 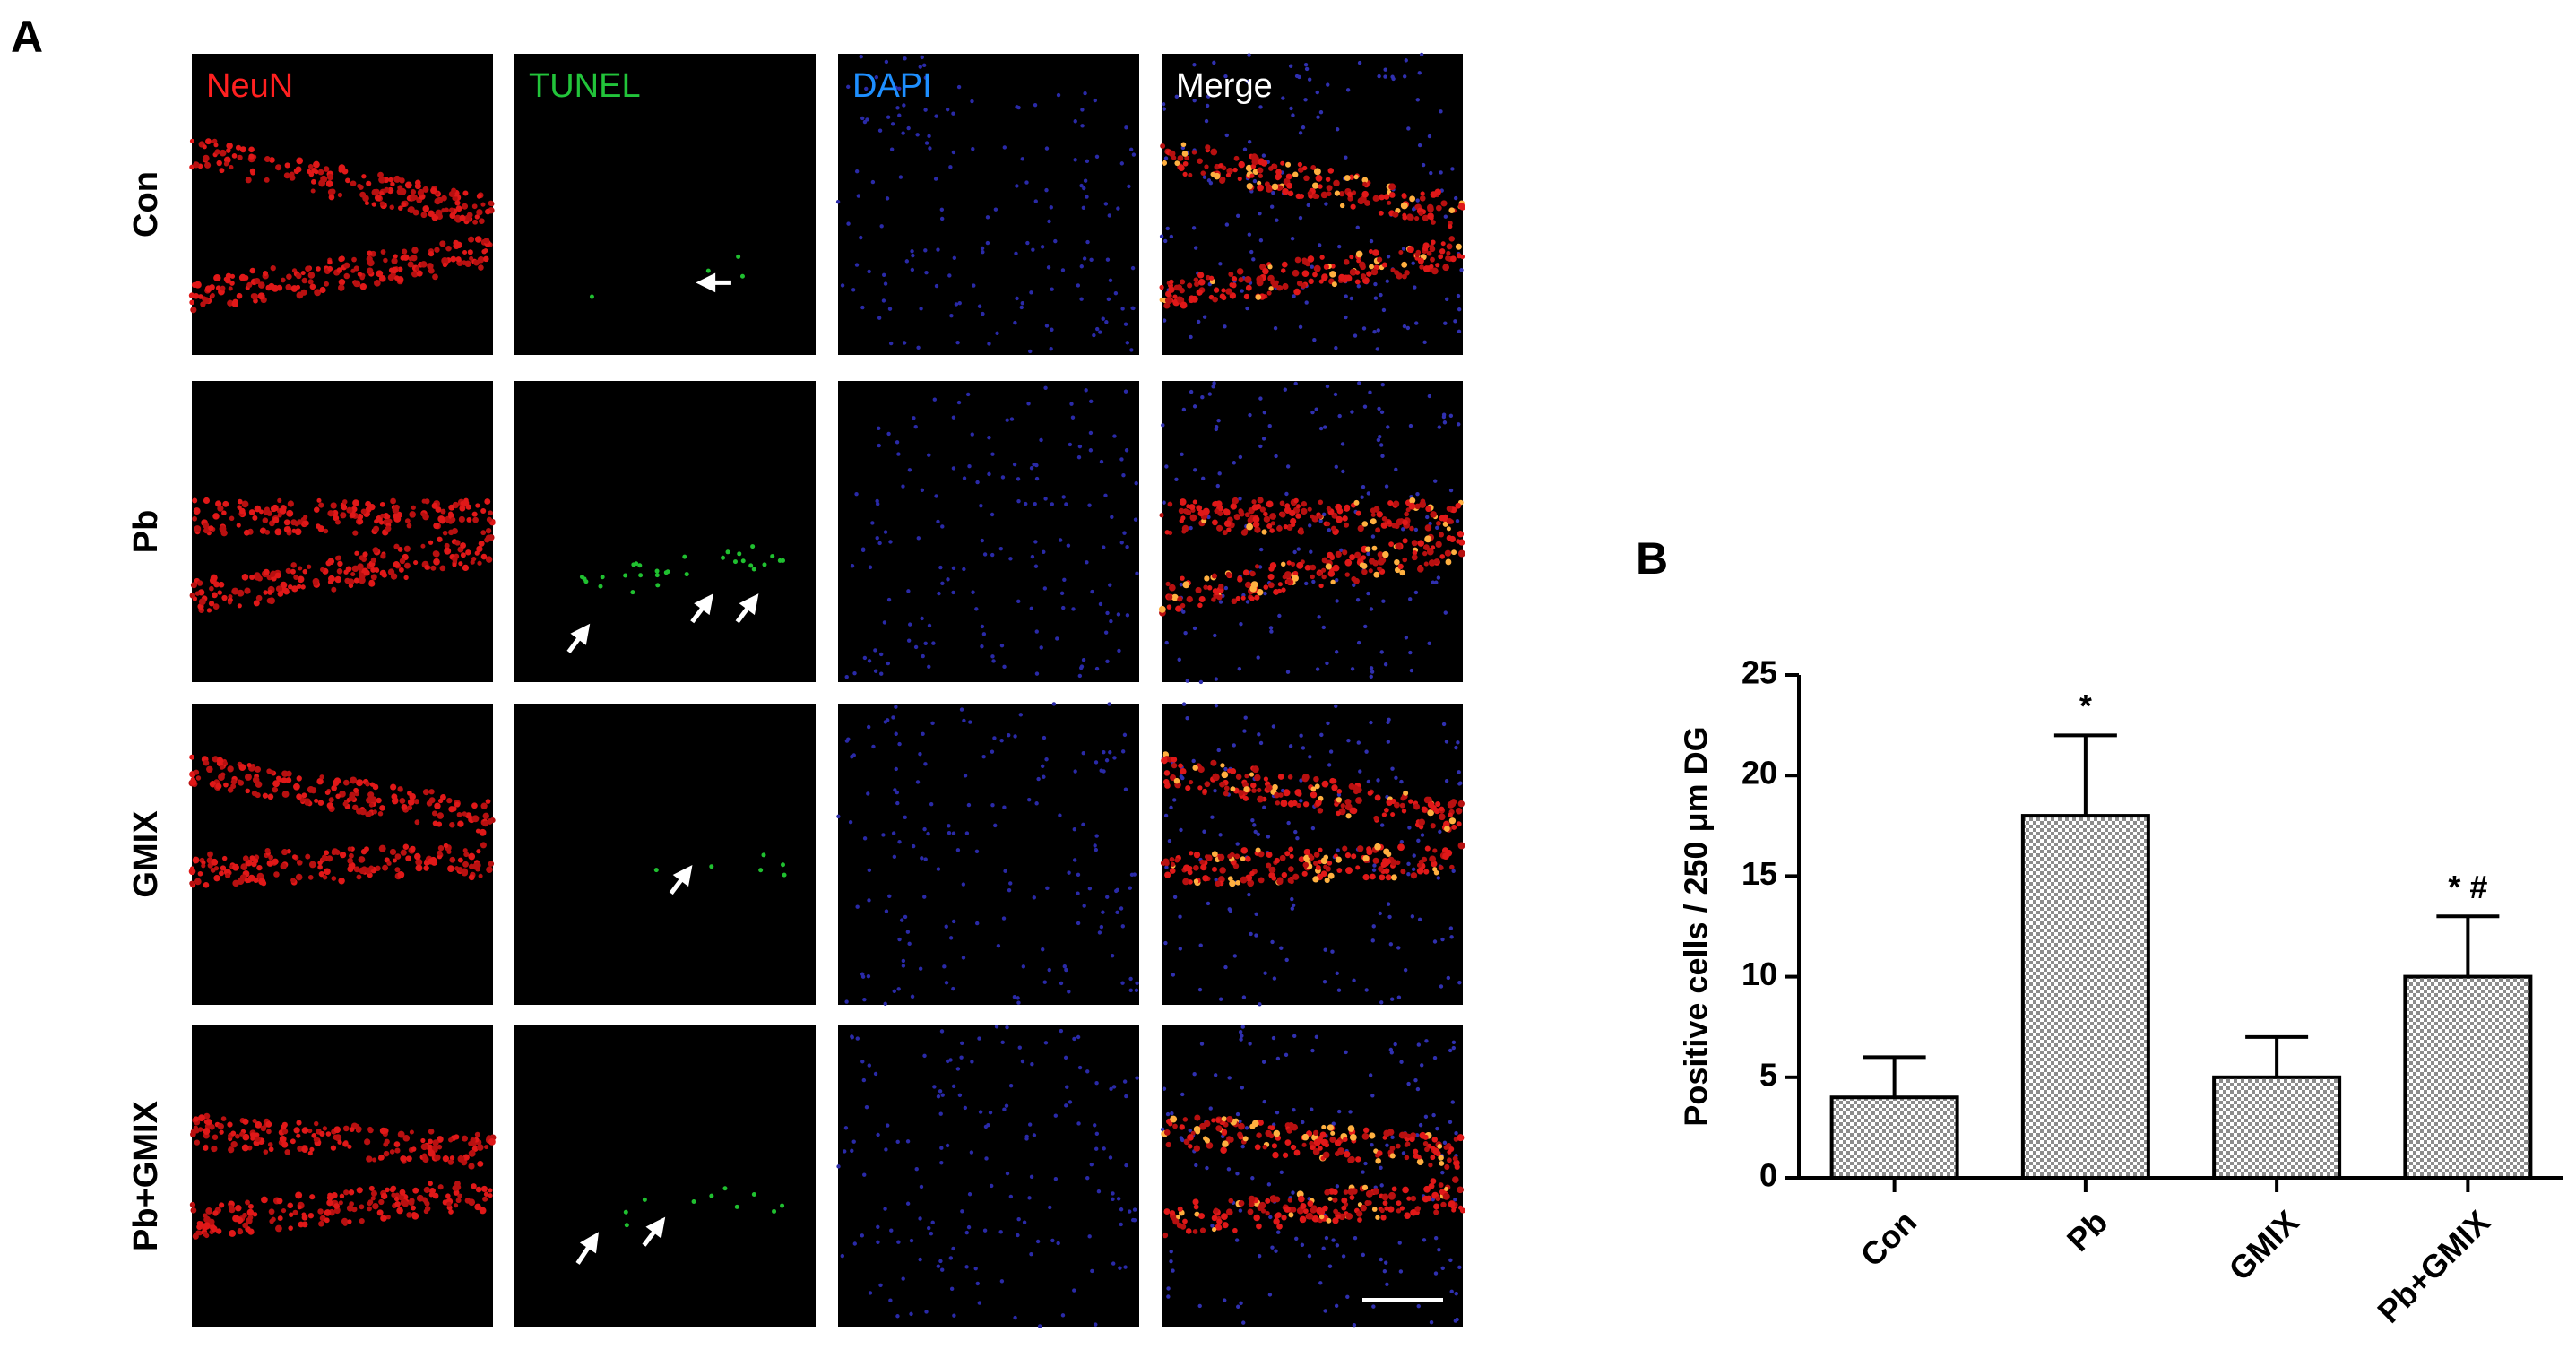 I want to click on y-tick-label: 10, so click(x=1759, y=974).